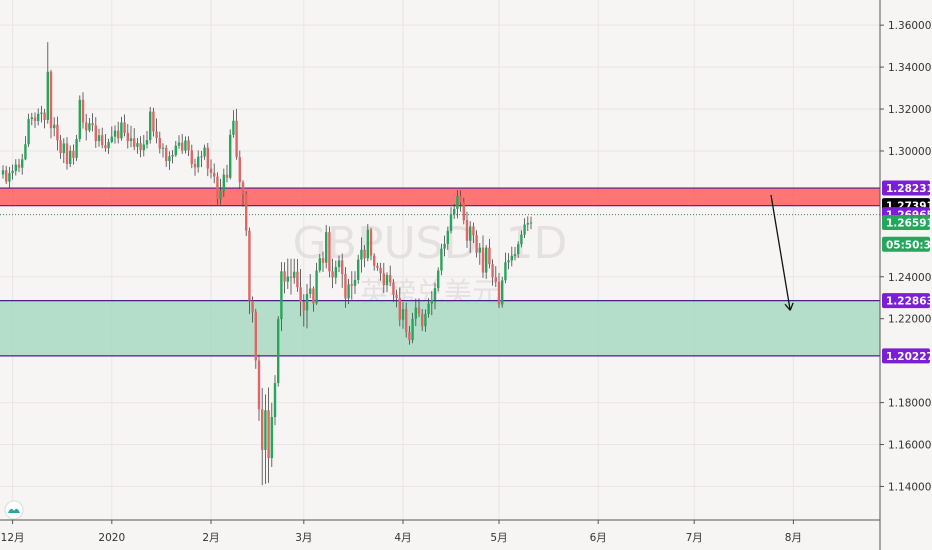  Describe the element at coordinates (909, 357) in the screenshot. I see `price-label-text: 1.20227` at that location.